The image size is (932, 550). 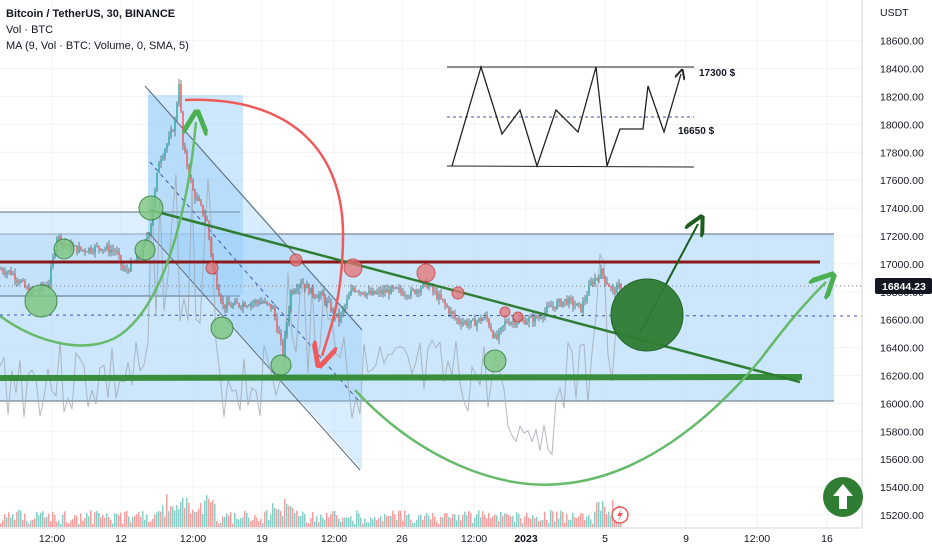 I want to click on time-tick-label: 12:00, so click(x=757, y=539).